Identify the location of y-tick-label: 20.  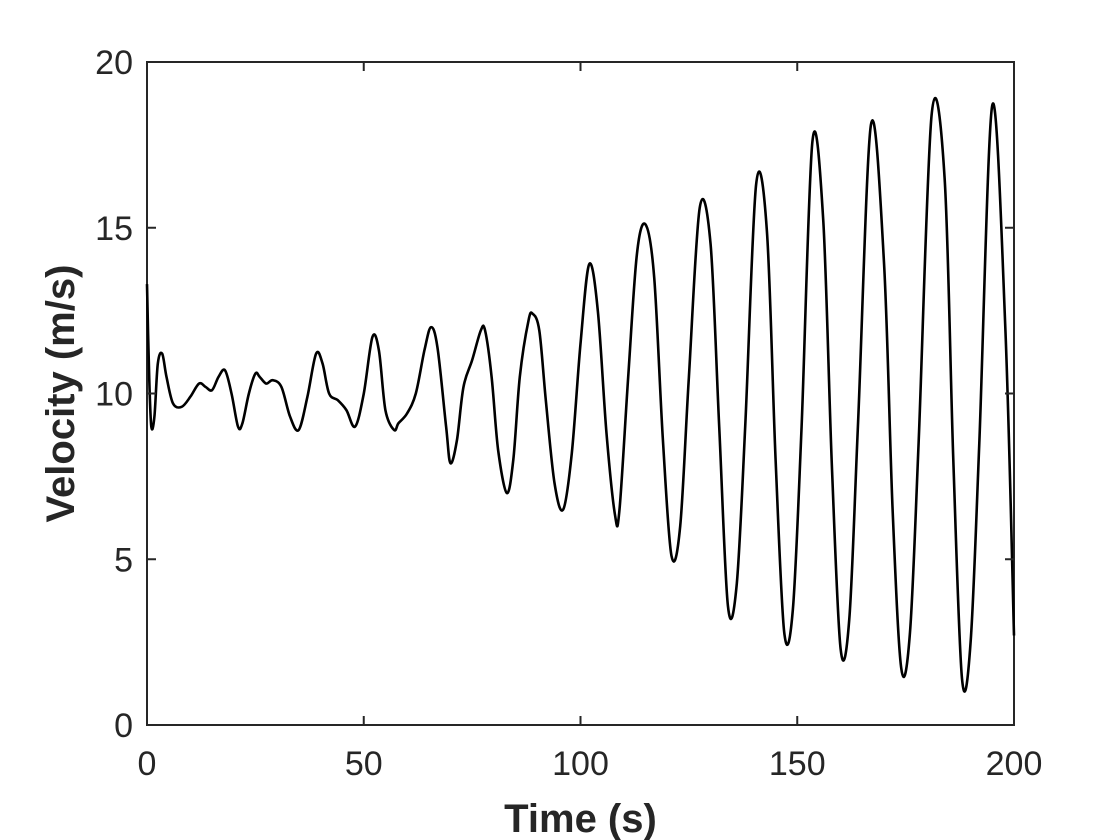
(114, 63).